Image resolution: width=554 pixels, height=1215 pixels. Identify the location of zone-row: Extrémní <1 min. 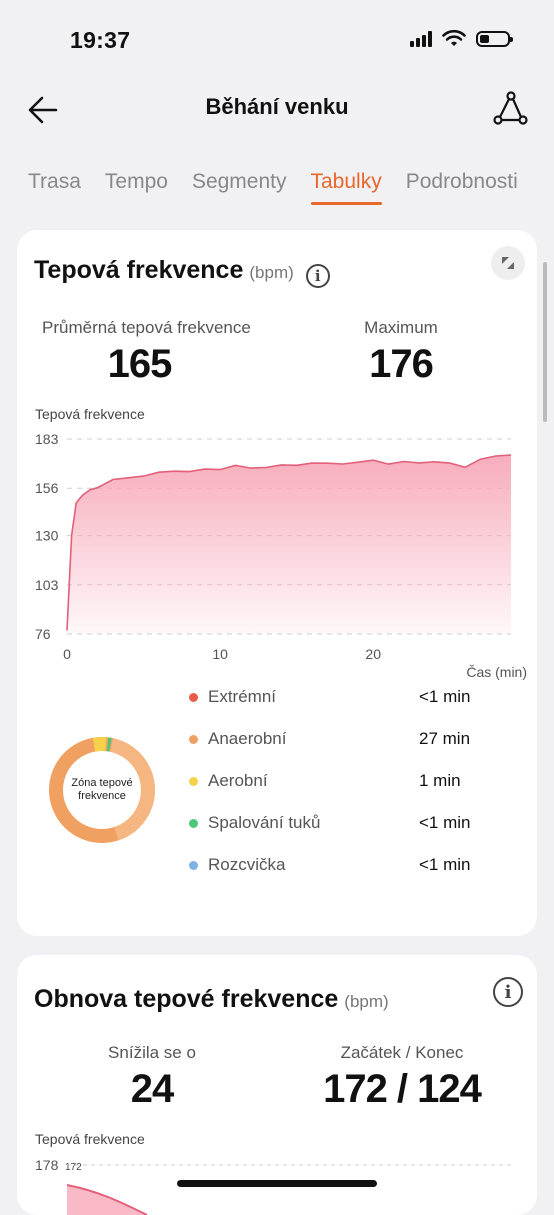
(339, 697).